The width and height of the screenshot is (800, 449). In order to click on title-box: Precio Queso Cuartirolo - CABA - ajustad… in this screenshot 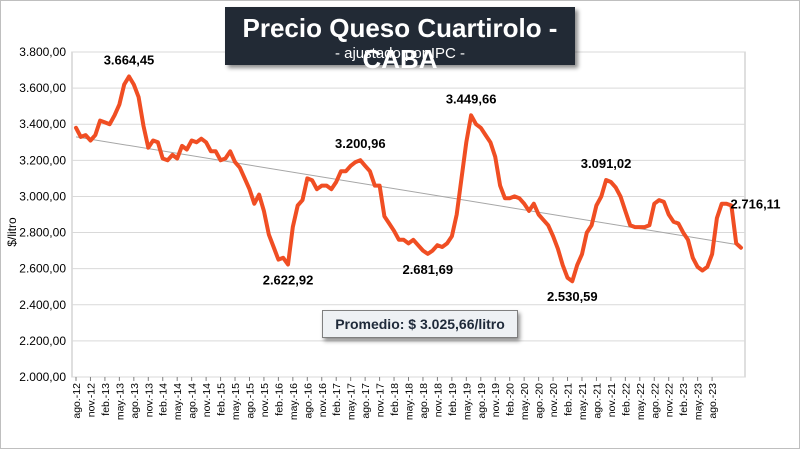, I will do `click(400, 40)`.